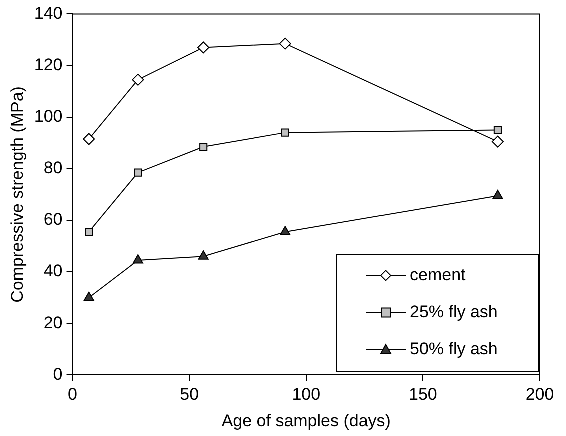  Describe the element at coordinates (438, 274) in the screenshot. I see `legend-label: cement` at that location.